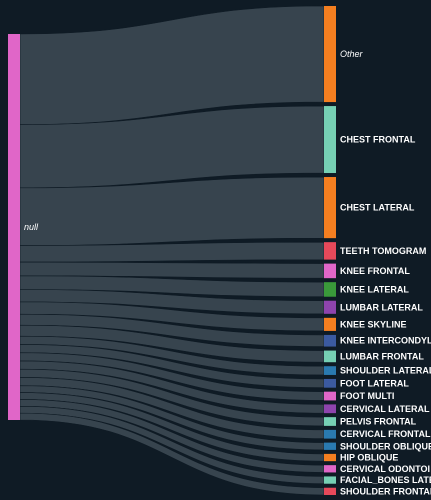 The height and width of the screenshot is (500, 431). Describe the element at coordinates (377, 208) in the screenshot. I see `sankey-target-label: CHEST LATERAL` at that location.